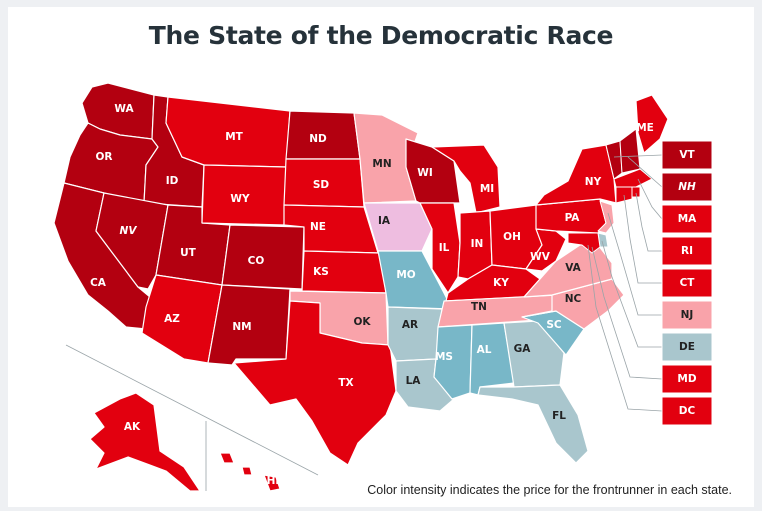 The image size is (762, 511). Describe the element at coordinates (650, 199) in the screenshot. I see `leader-line-ma` at that location.